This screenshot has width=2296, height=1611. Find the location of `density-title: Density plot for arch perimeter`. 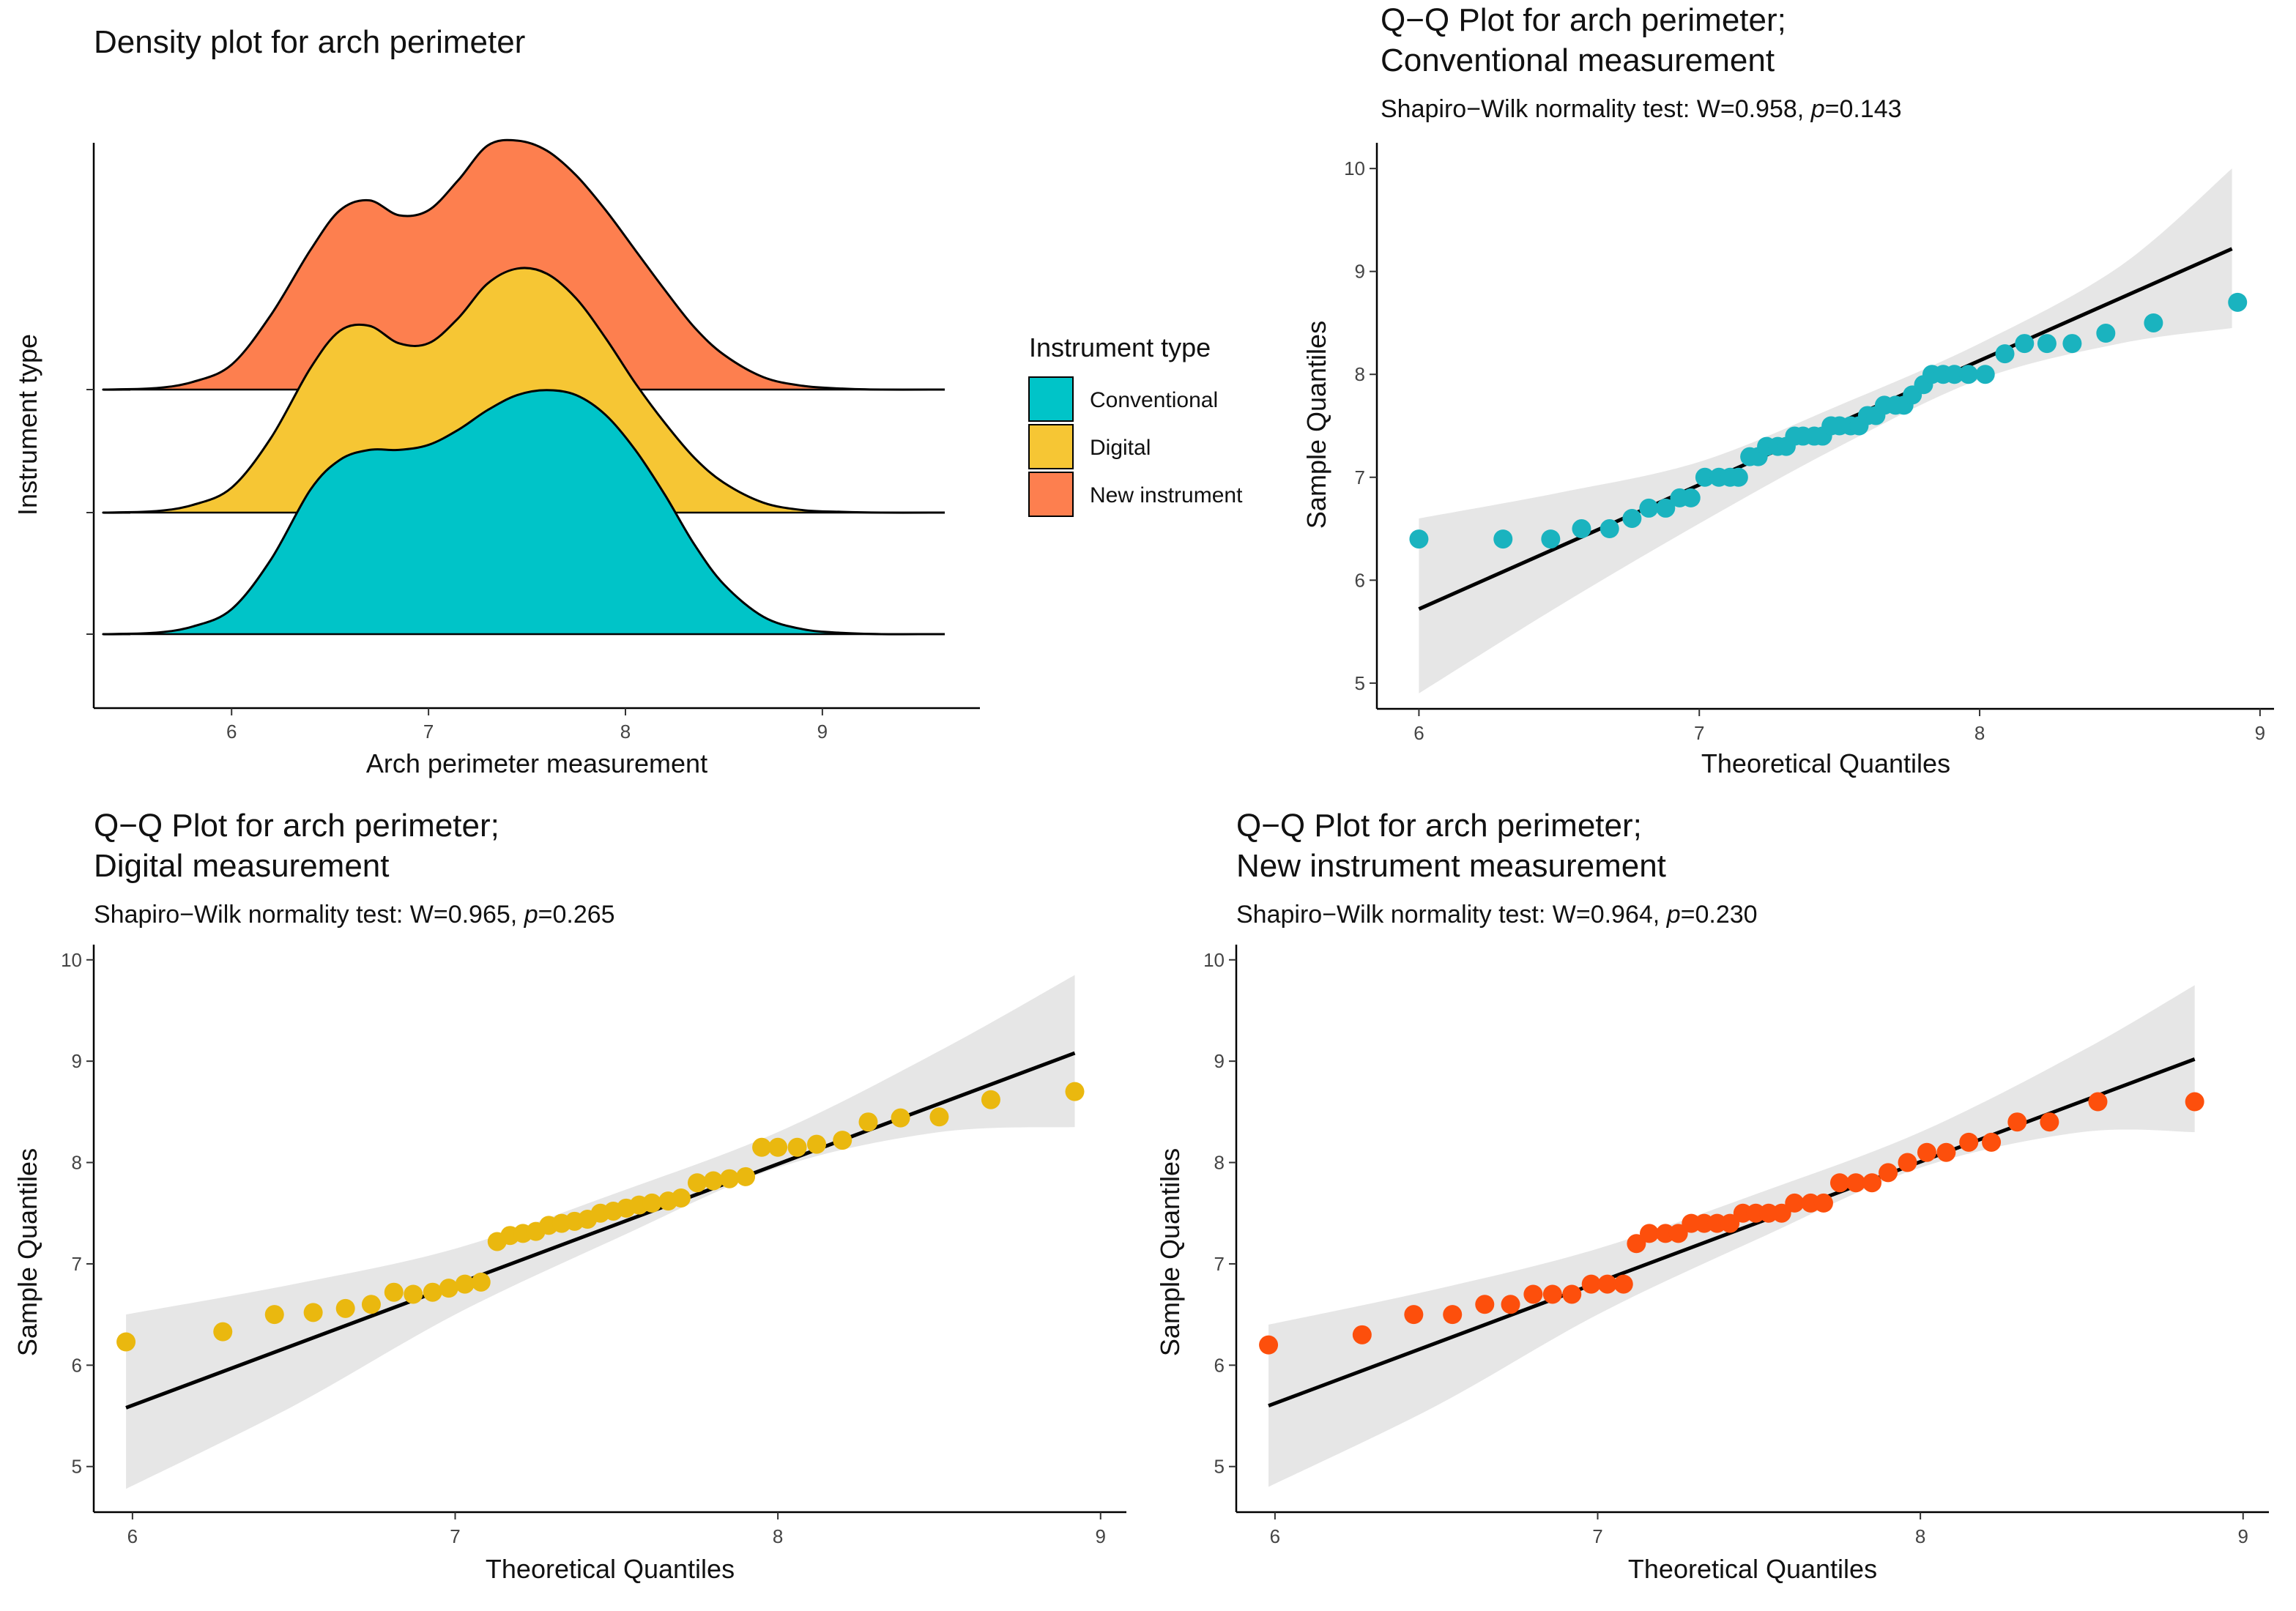

density-title: Density plot for arch perimeter is located at coordinates (309, 42).